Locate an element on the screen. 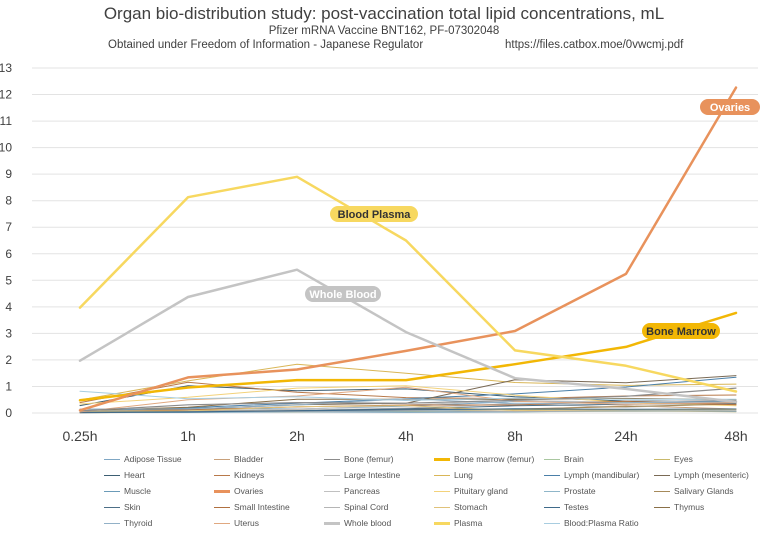 Image resolution: width=768 pixels, height=534 pixels. legend-item-eyes: Eyes is located at coordinates (709, 459).